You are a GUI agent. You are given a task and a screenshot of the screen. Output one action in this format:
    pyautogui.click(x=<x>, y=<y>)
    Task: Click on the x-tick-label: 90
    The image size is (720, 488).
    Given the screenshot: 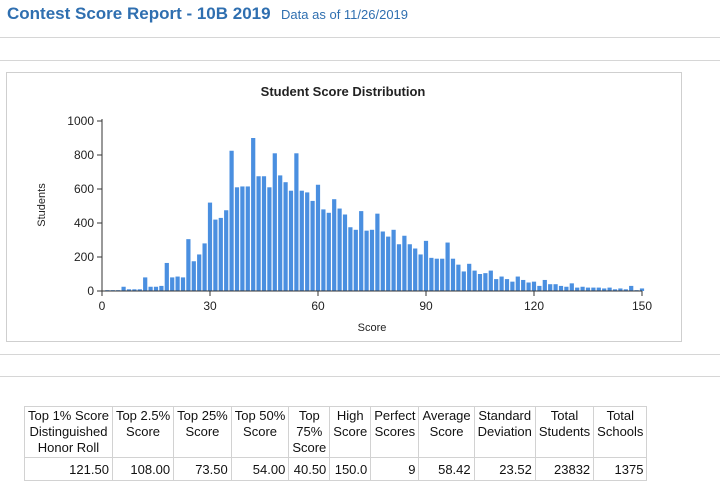 What is the action you would take?
    pyautogui.click(x=426, y=306)
    